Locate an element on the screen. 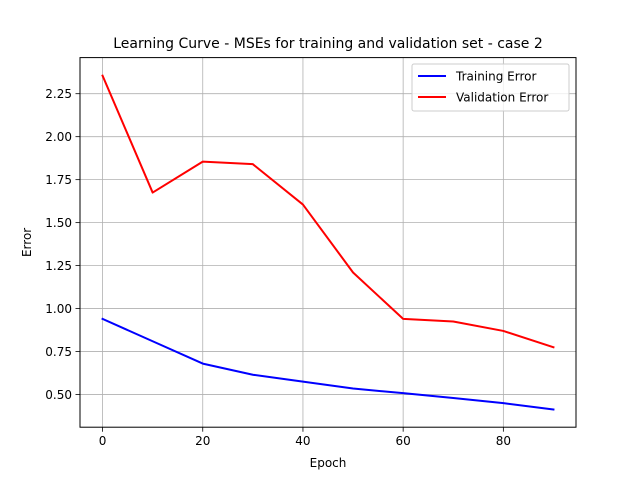 This screenshot has width=640, height=484. y-axis-label: Error is located at coordinates (27, 242).